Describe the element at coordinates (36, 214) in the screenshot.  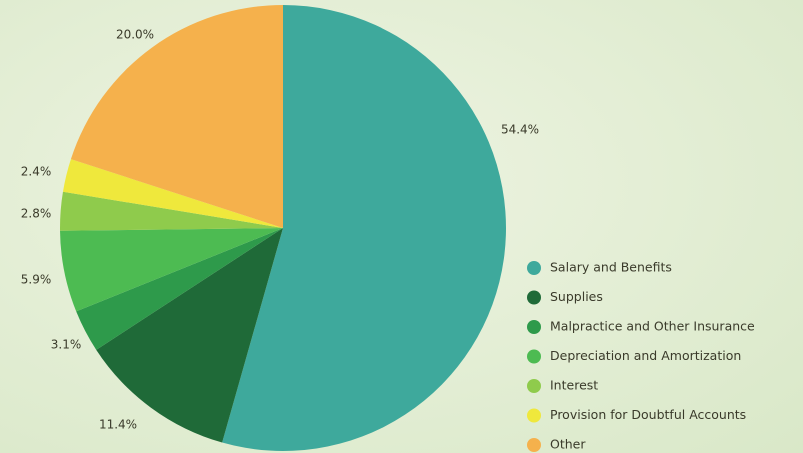
I see `data-label: 2.8%` at that location.